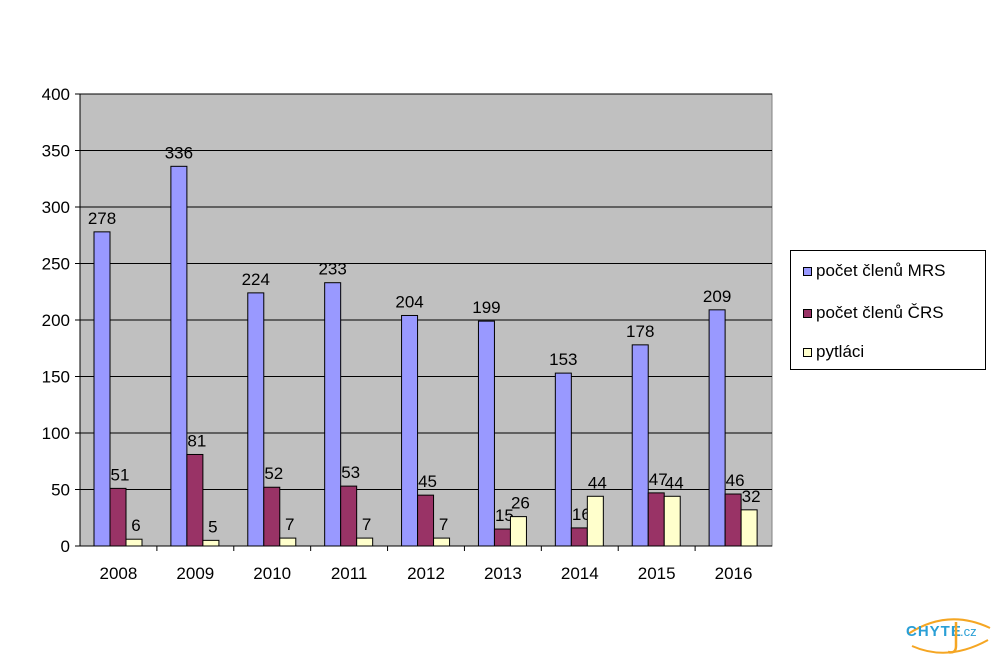 The image size is (1000, 670). I want to click on x-tick-label: 2016, so click(734, 573).